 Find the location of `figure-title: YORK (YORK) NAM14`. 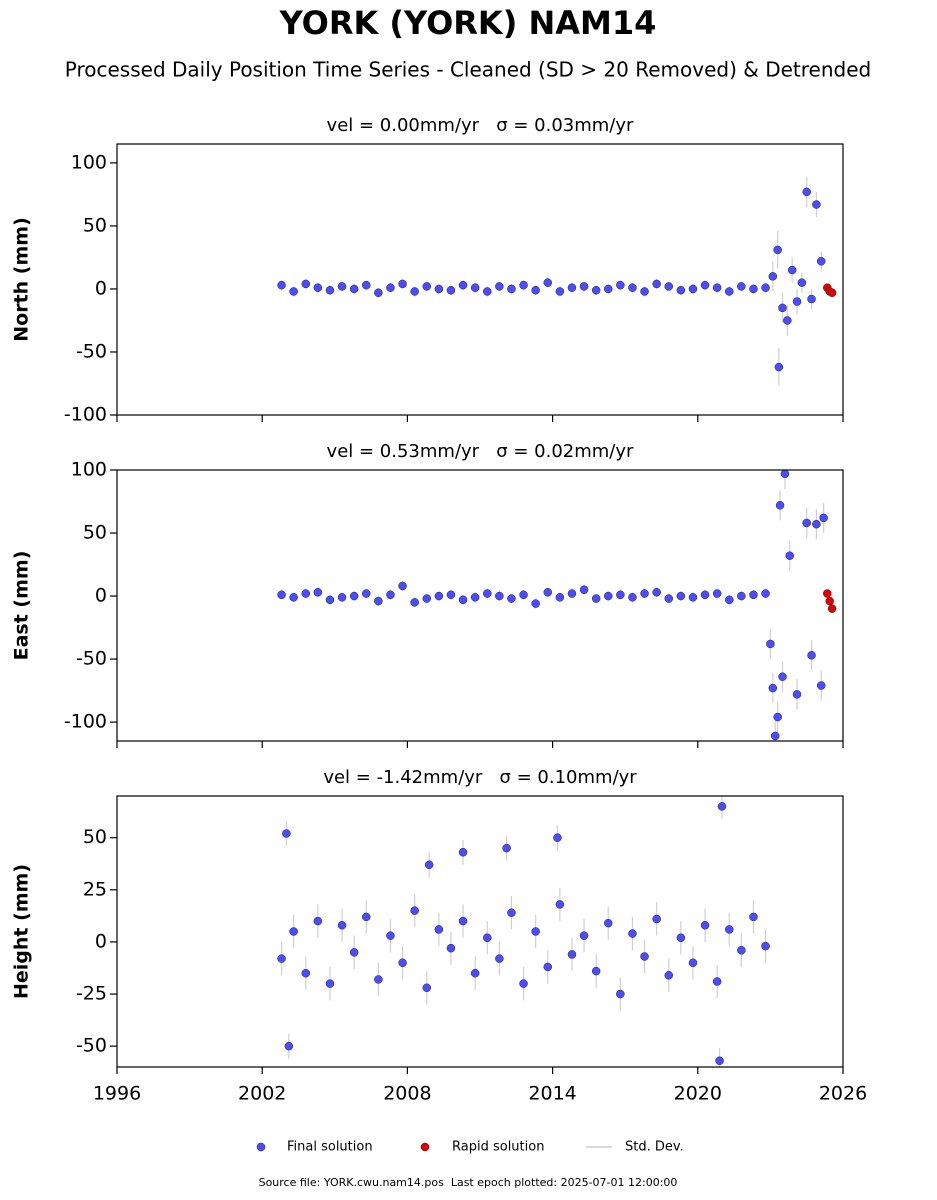

figure-title: YORK (YORK) NAM14 is located at coordinates (468, 23).